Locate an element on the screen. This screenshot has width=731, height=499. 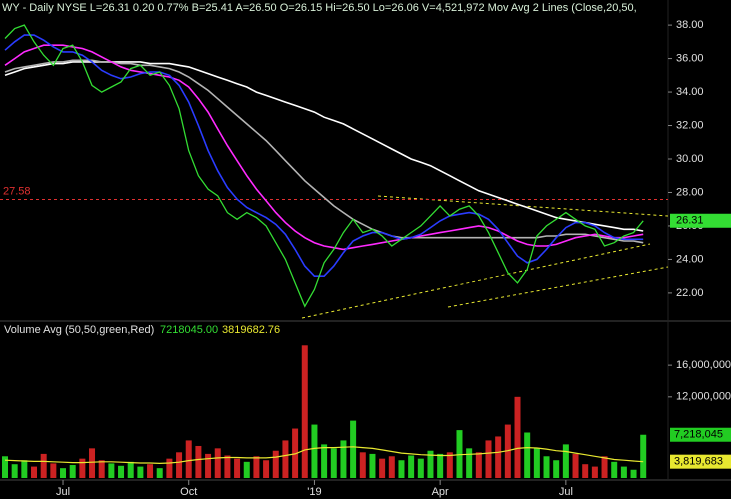
y-tick-label: 30.00 is located at coordinates (690, 159).